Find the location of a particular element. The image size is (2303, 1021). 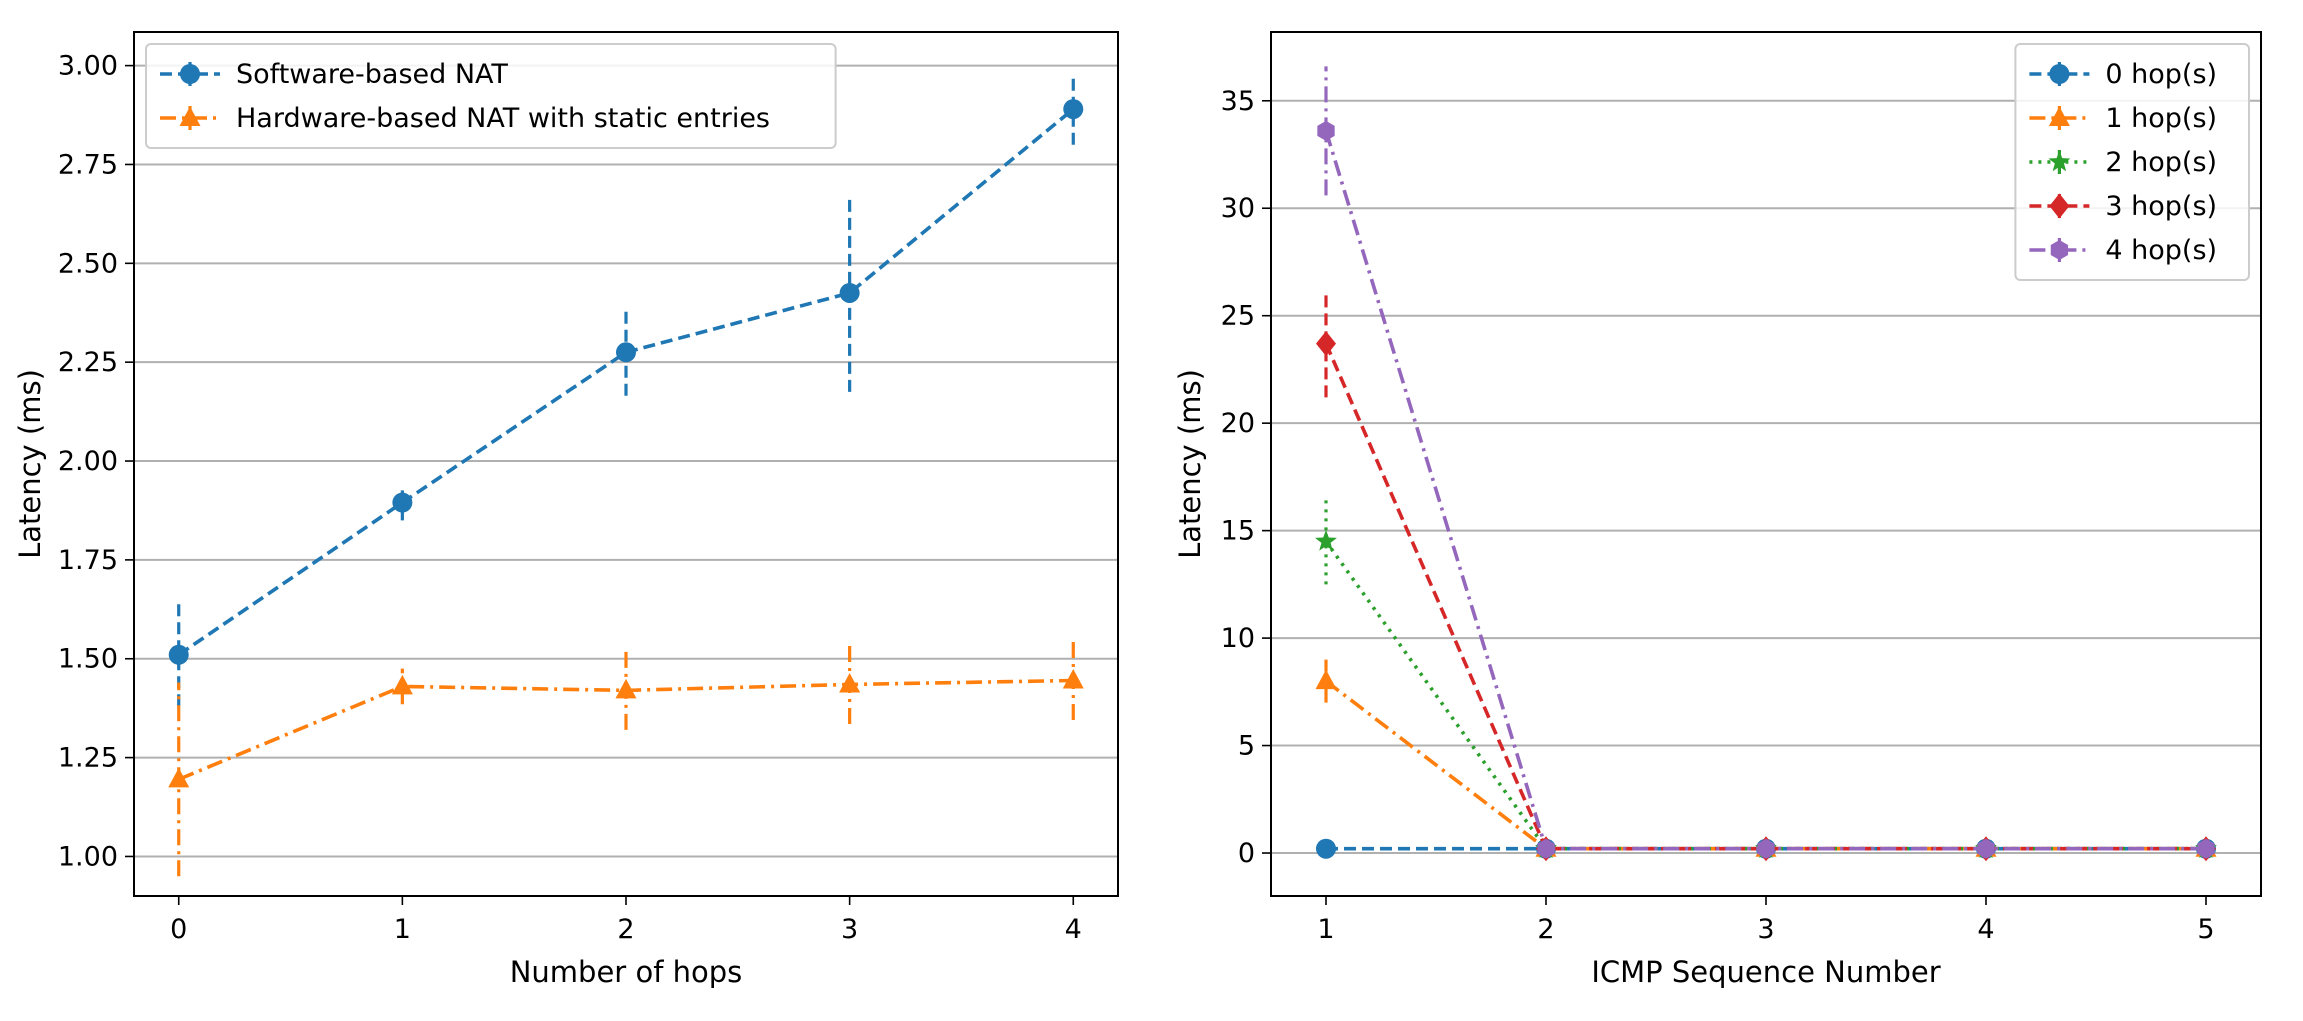

legend-label: Hardware-based NAT with static entries is located at coordinates (503, 118).